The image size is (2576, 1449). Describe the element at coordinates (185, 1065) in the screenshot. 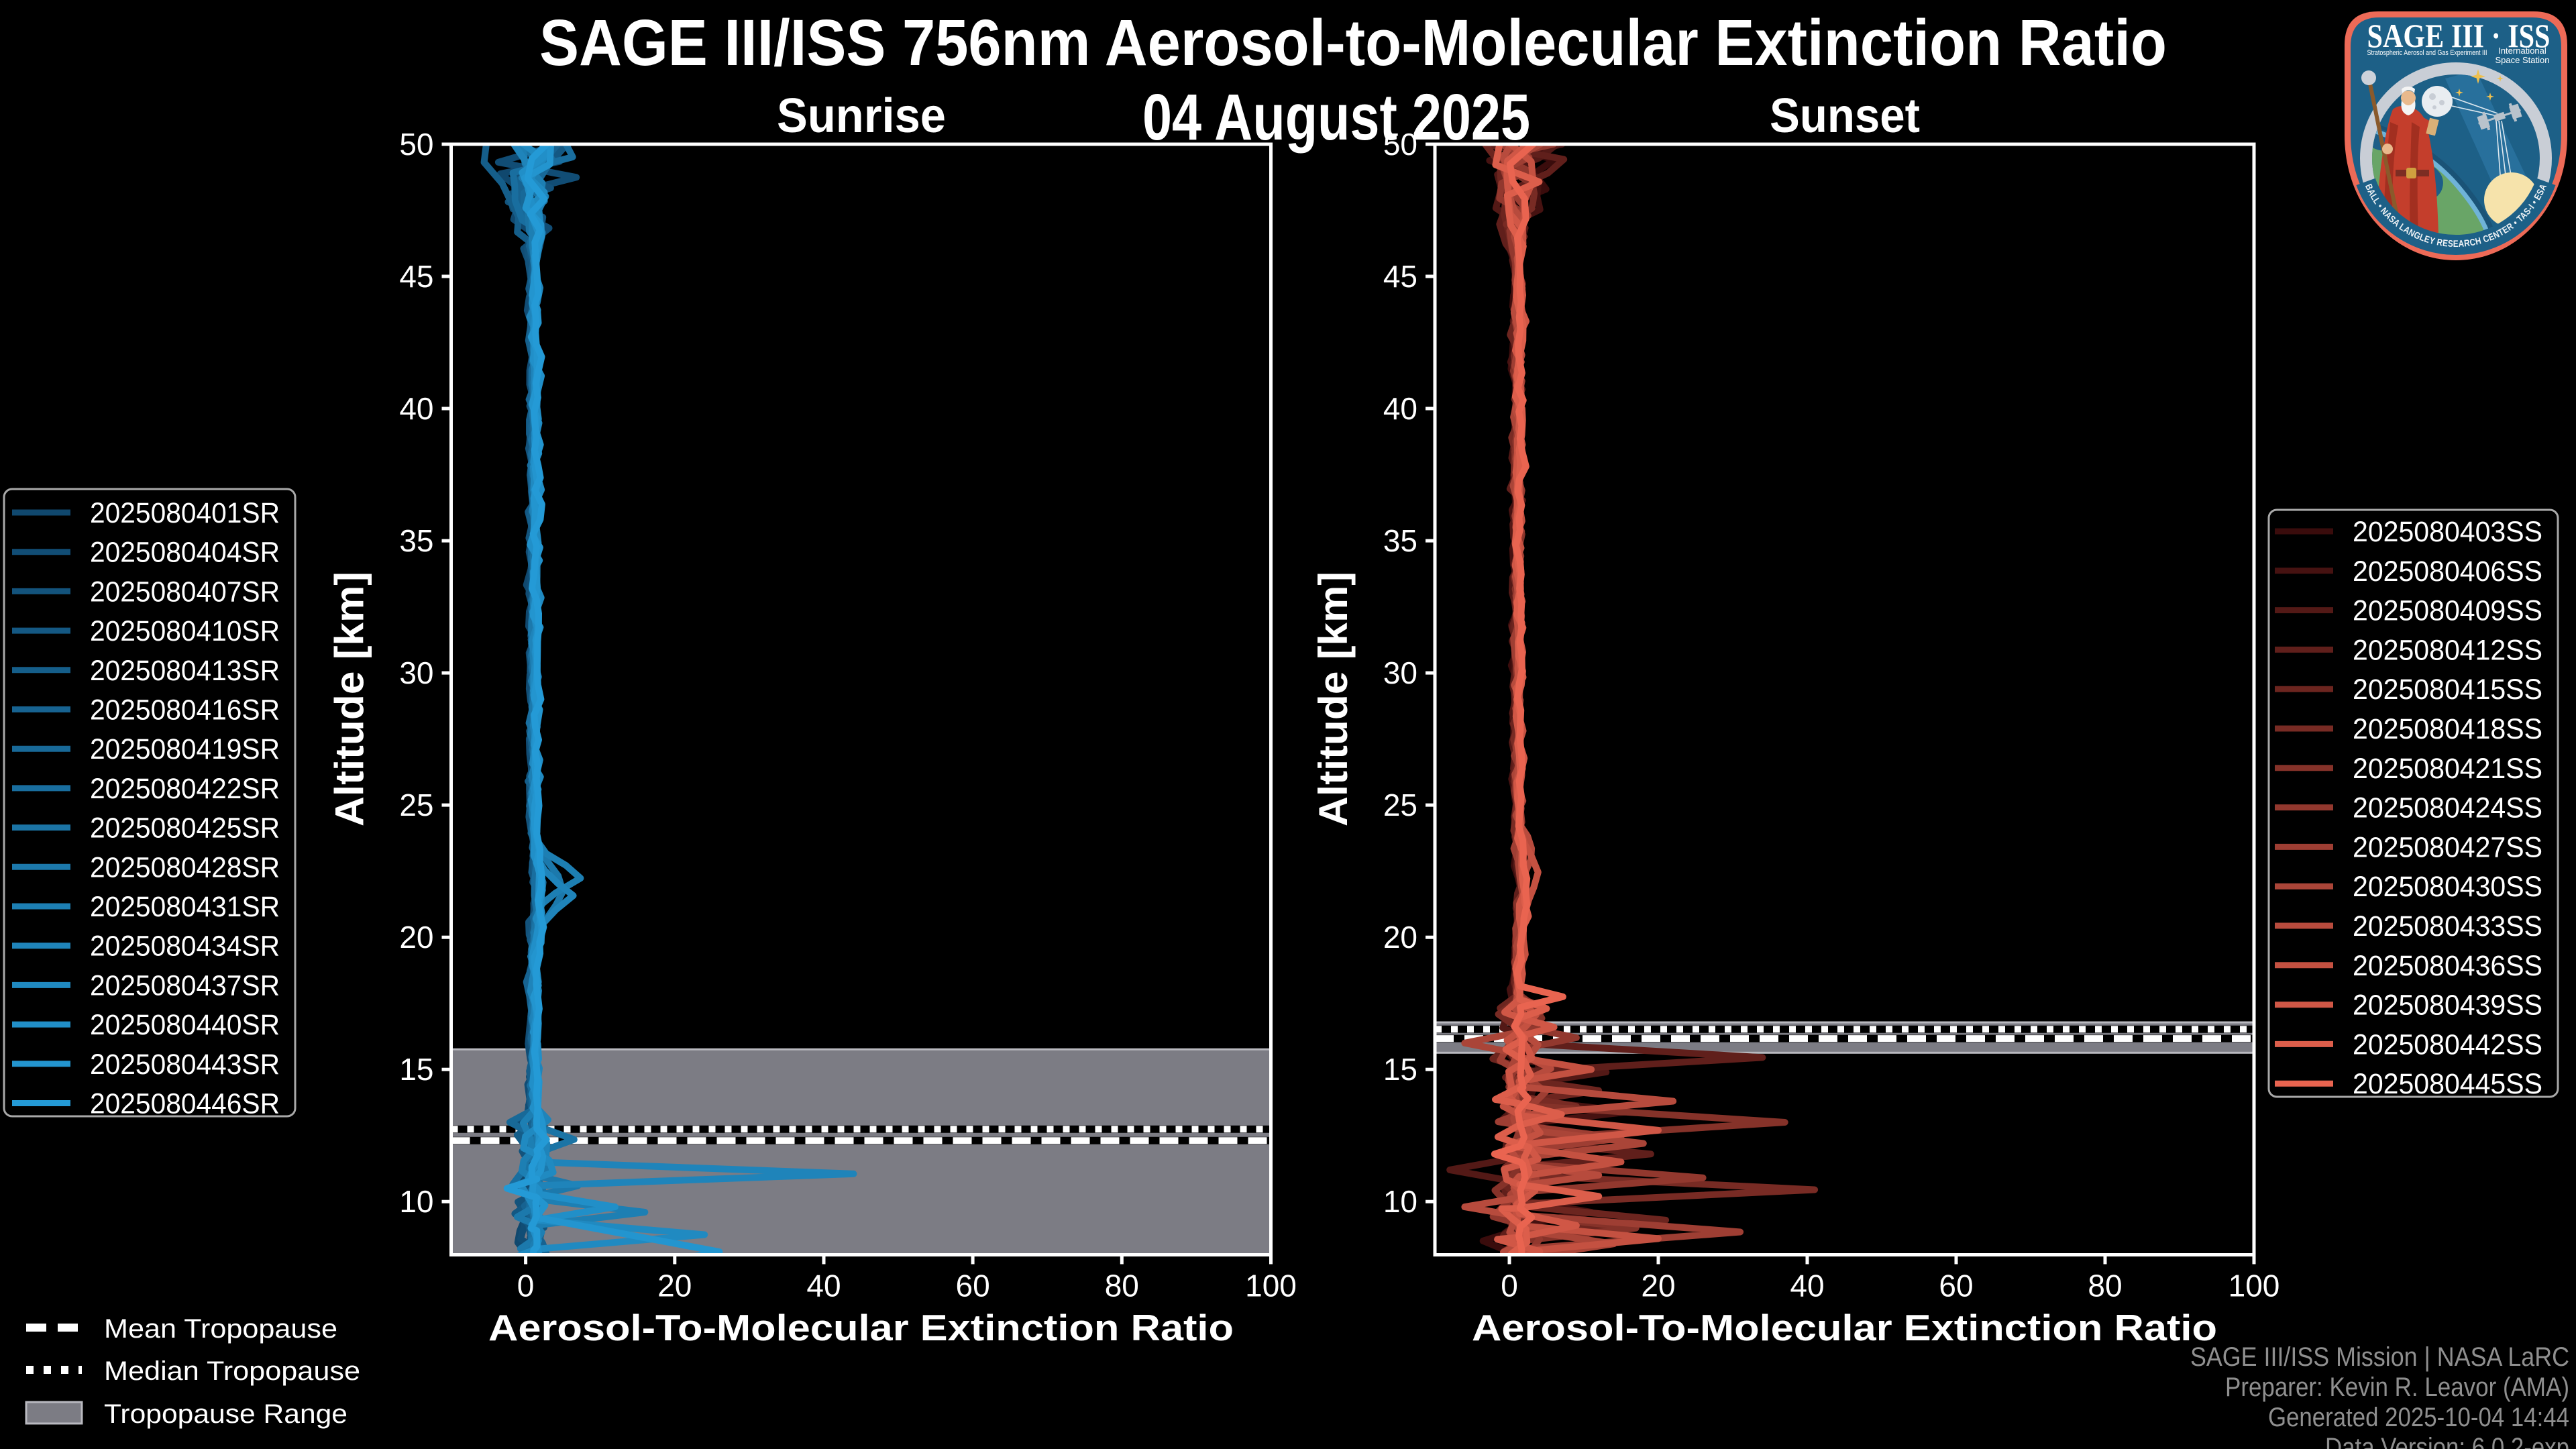

I see `svg-text: 2025080443SR` at that location.